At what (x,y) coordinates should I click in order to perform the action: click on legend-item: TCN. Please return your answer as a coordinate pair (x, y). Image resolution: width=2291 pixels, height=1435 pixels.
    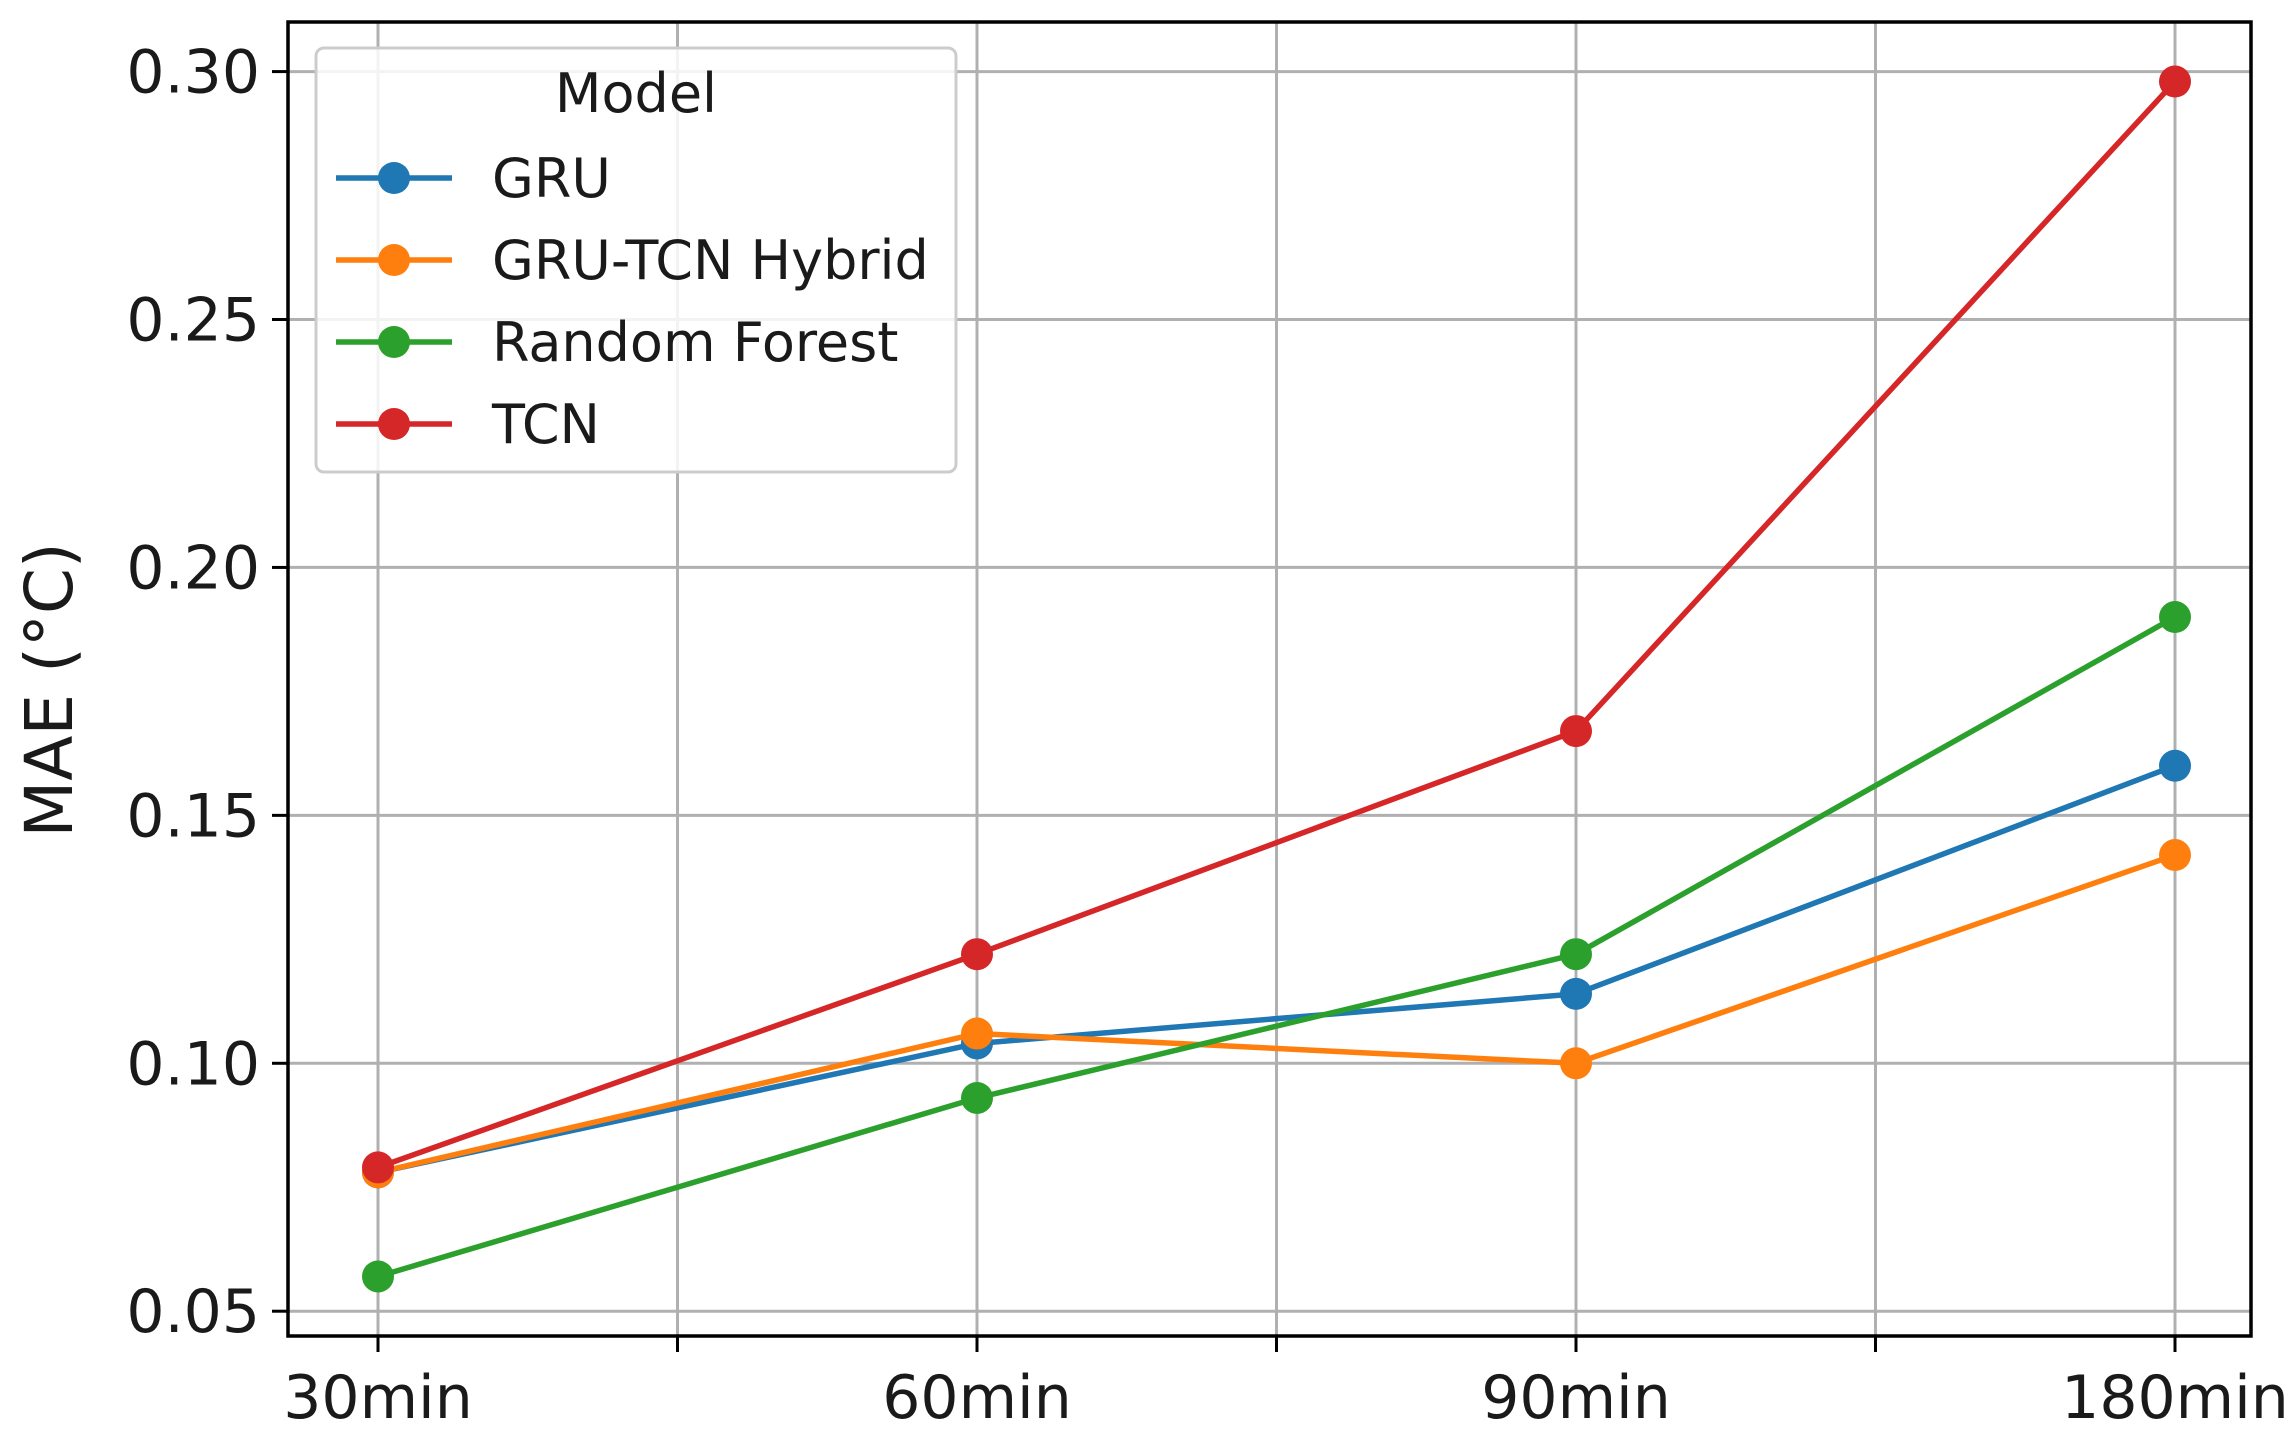
    Looking at the image, I should click on (468, 424).